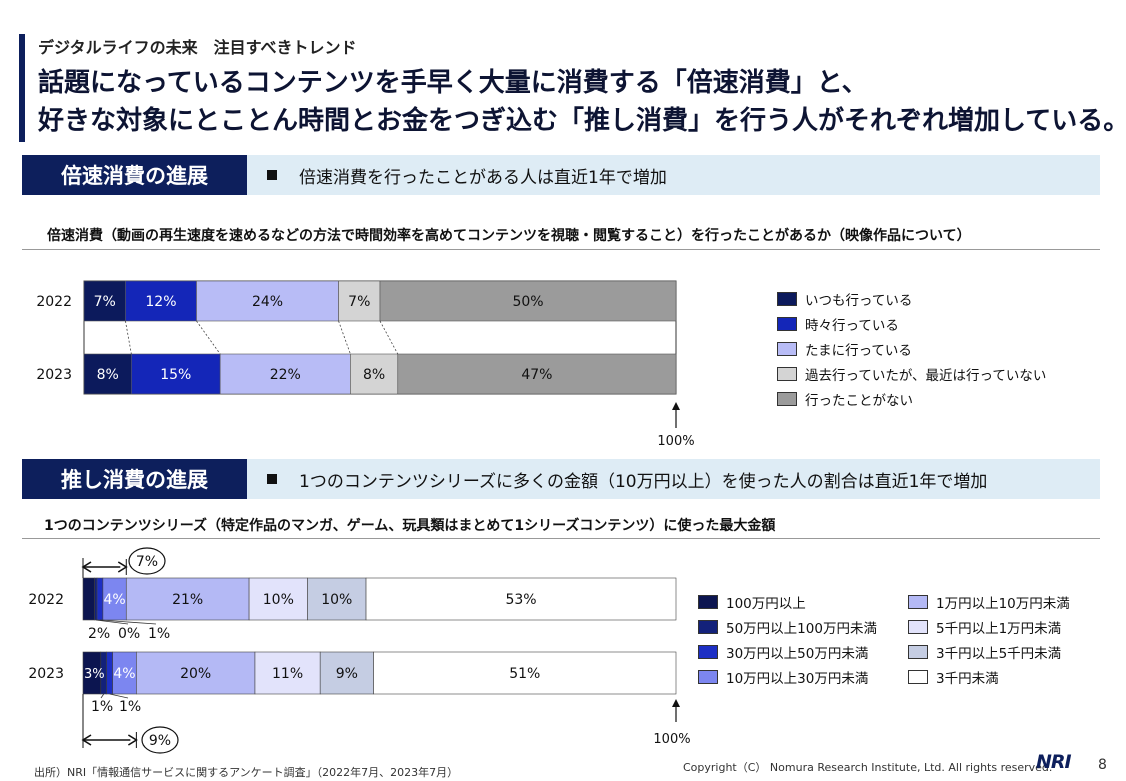 The width and height of the screenshot is (1126, 781). What do you see at coordinates (524, 674) in the screenshot?
I see `data-label: 51%` at bounding box center [524, 674].